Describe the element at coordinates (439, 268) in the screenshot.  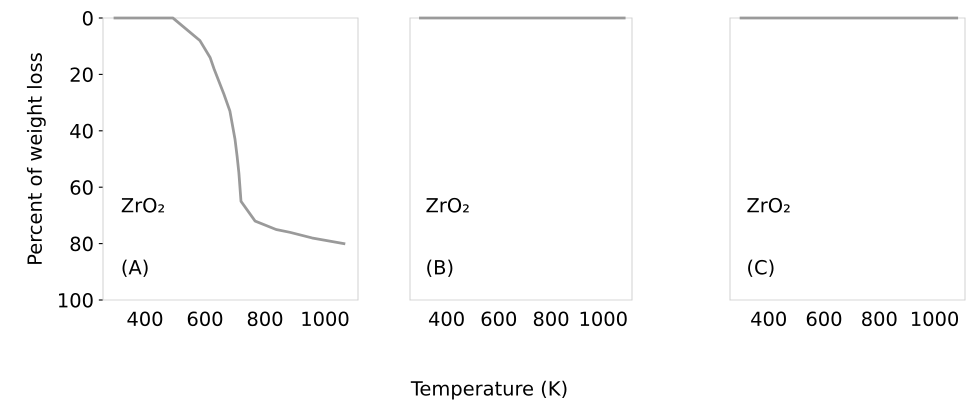
I see `annotation: (B)` at that location.